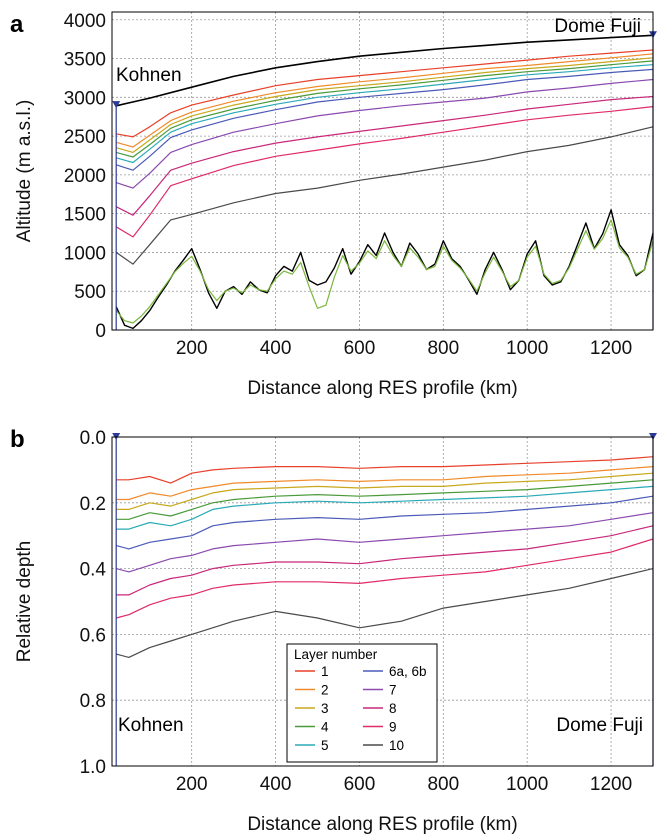 The image size is (664, 837). I want to click on panel-a-dome-fuji-label: Dome Fuji, so click(597, 26).